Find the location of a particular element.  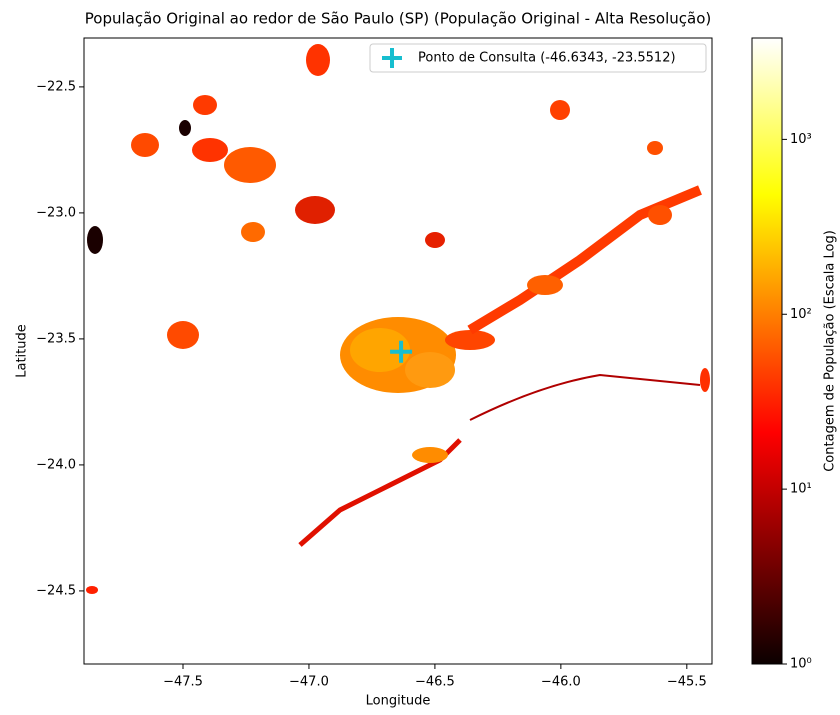

colorbar-label: Contagem de População (Escala Log) is located at coordinates (830, 351).